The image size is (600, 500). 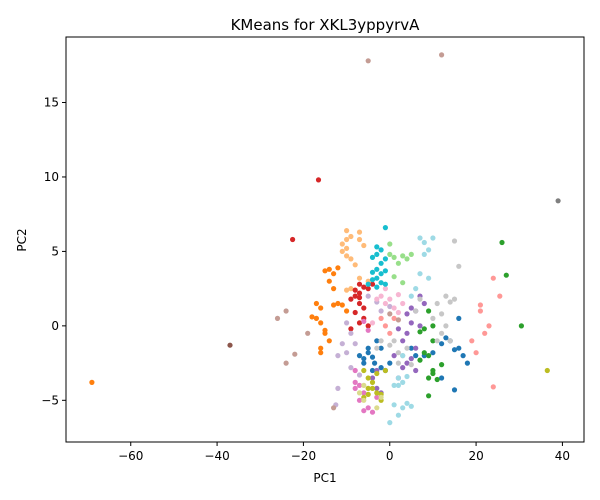 I want to click on chart-title: KMeans for XKL3yppyrvA, so click(x=326, y=25).